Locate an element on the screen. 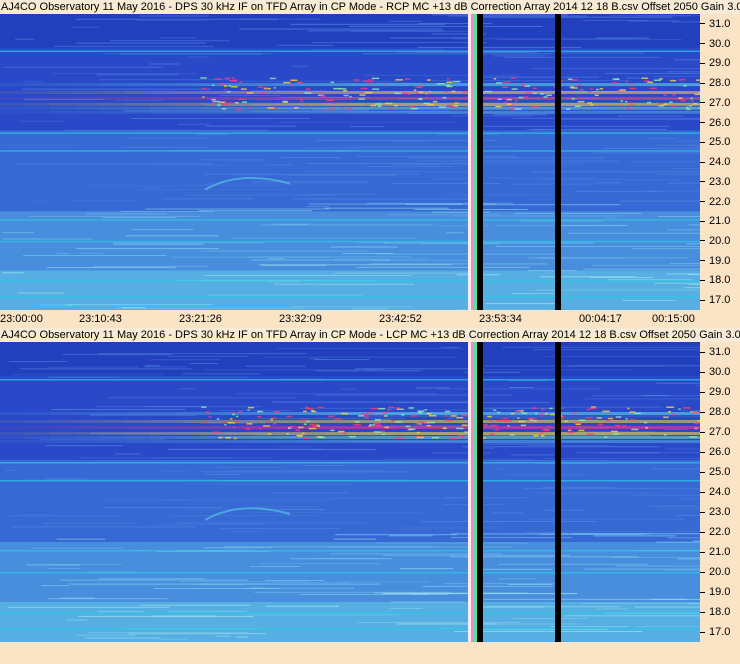 Image resolution: width=740 pixels, height=664 pixels. y-tick-mark is located at coordinates (702, 241).